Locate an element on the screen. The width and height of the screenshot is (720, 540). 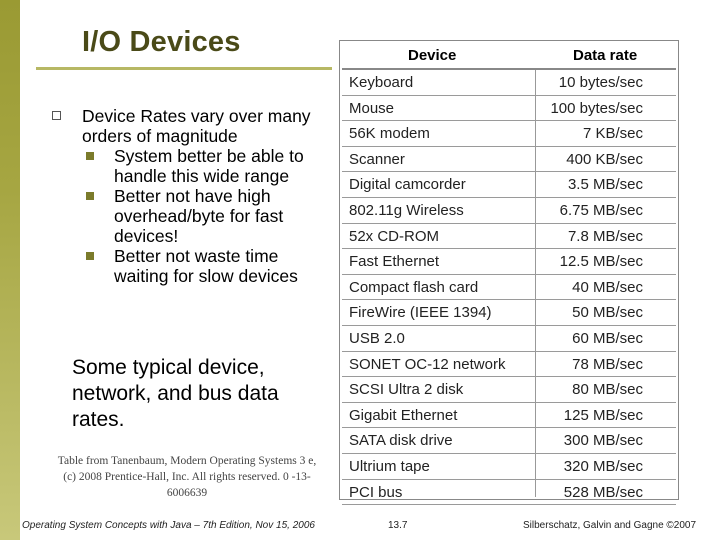
cell-data-rate: 7.8 MB/sec is located at coordinates (605, 236).